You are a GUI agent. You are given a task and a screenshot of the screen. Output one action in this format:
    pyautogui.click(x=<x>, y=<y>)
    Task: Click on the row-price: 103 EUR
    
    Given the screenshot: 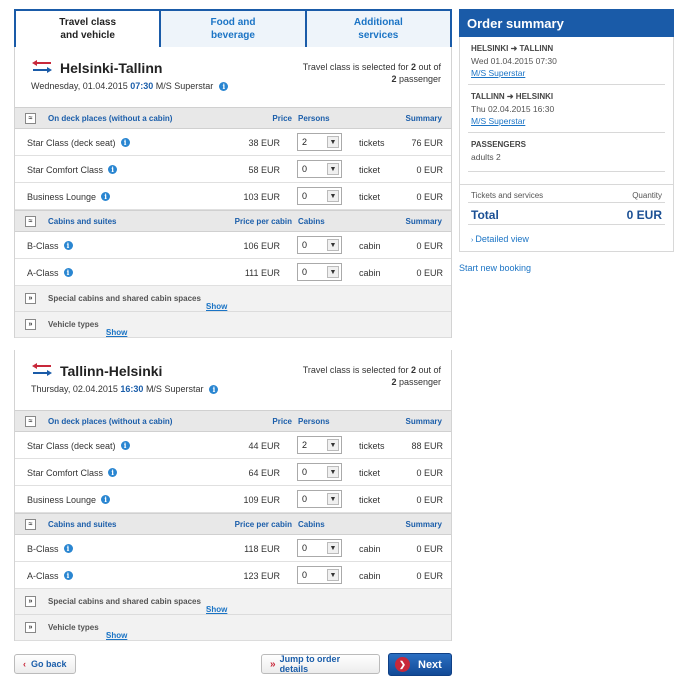 What is the action you would take?
    pyautogui.click(x=261, y=197)
    